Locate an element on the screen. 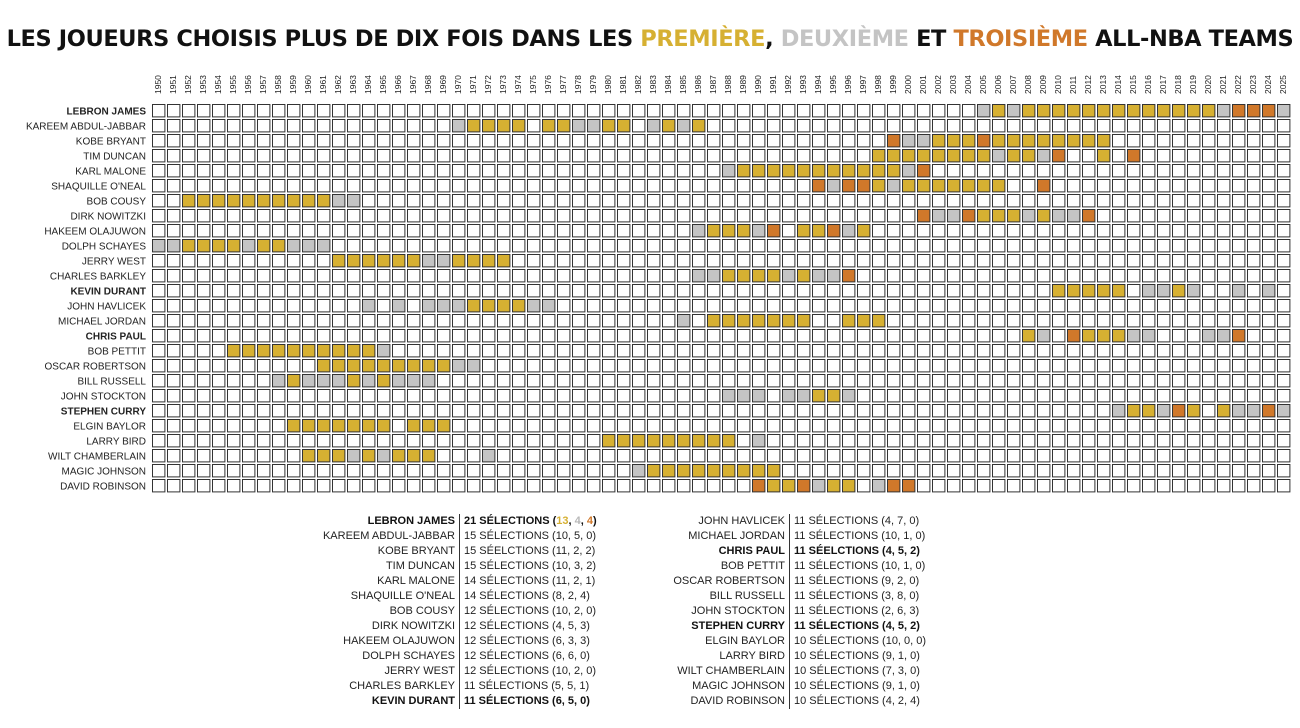 The width and height of the screenshot is (1300, 728). player-label: JOHN STOCKTON is located at coordinates (103, 397).